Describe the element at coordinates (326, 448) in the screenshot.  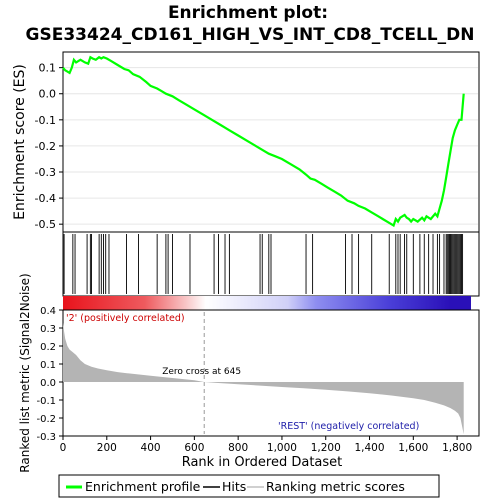
I see `x-tick-label: 1,200` at that location.